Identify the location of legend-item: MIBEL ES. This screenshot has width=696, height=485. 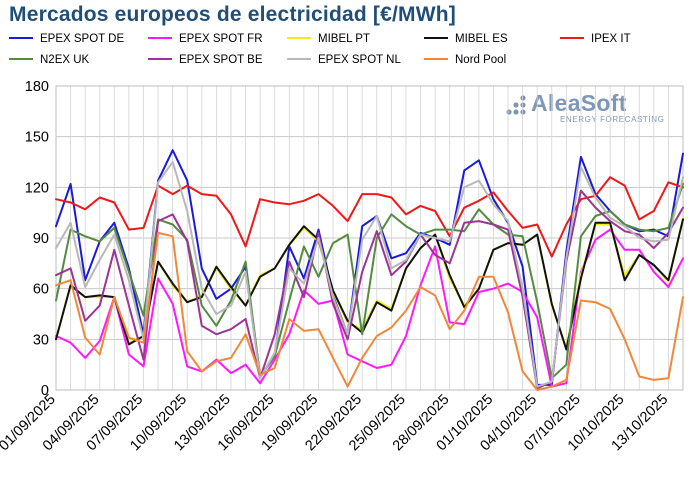
(466, 39).